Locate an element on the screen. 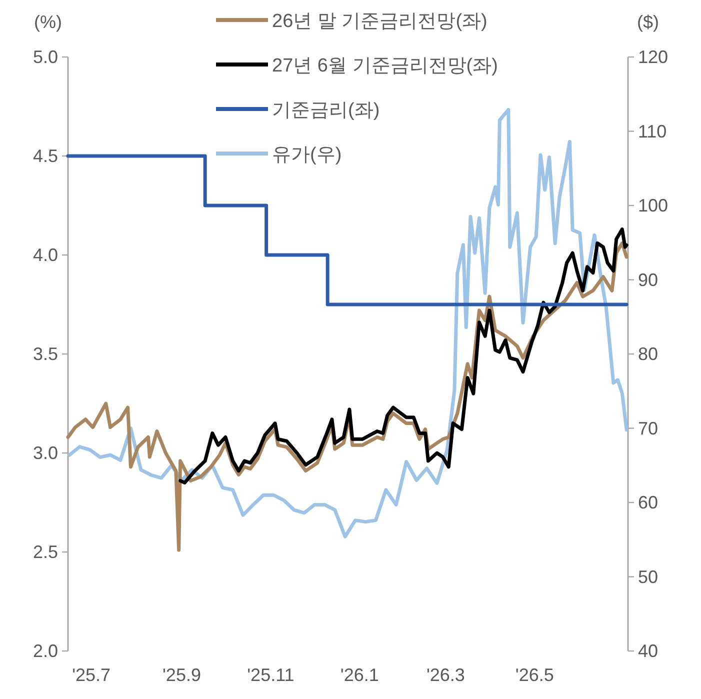 The width and height of the screenshot is (701, 699). x-tick-label: '26.1 is located at coordinates (359, 675).